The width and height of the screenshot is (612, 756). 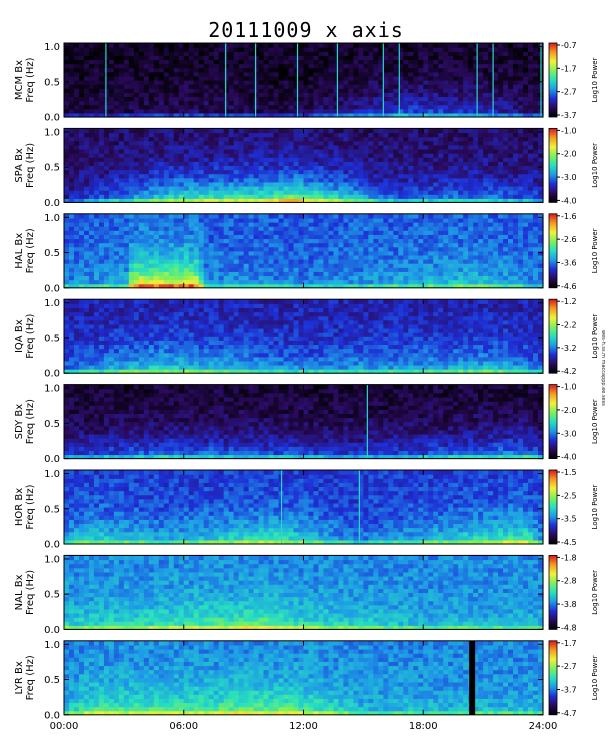 What do you see at coordinates (52, 47) in the screenshot?
I see `y-tick-label: 1.0` at bounding box center [52, 47].